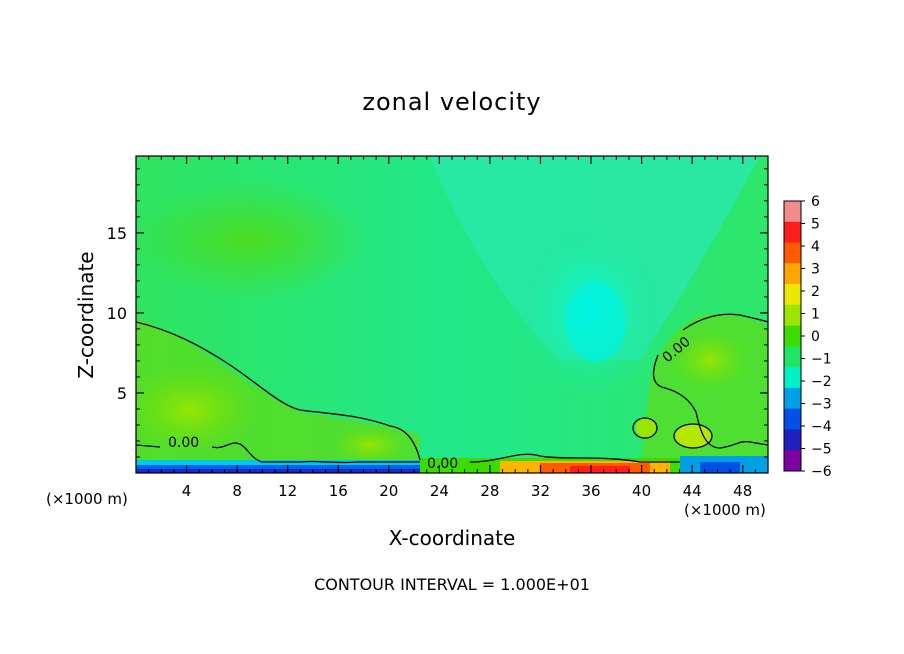 Image resolution: width=904 pixels, height=654 pixels. Describe the element at coordinates (815, 292) in the screenshot. I see `colorbar-label: 2` at that location.